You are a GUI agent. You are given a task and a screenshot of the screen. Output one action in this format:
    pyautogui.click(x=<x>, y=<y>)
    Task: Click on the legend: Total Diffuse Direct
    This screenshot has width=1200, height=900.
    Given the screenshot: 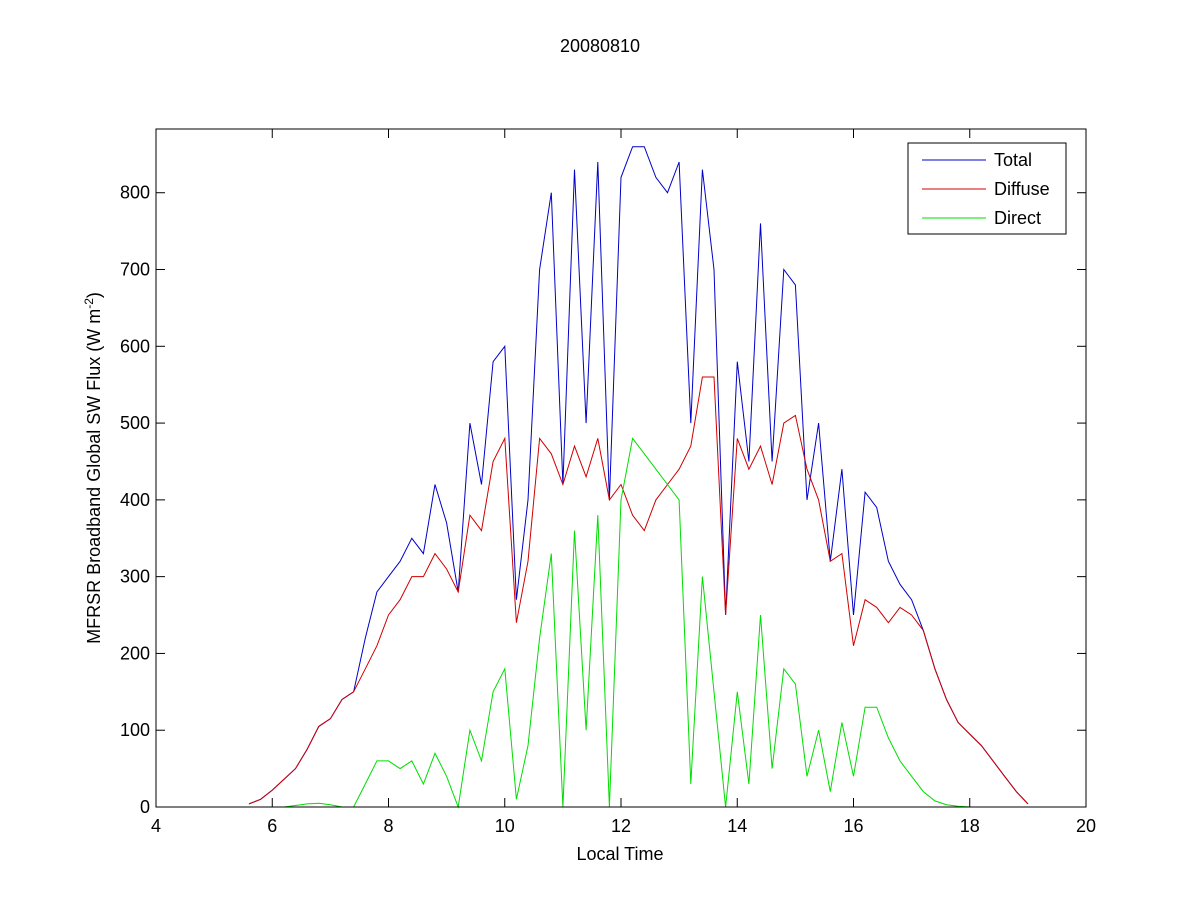 What is the action you would take?
    pyautogui.click(x=987, y=188)
    